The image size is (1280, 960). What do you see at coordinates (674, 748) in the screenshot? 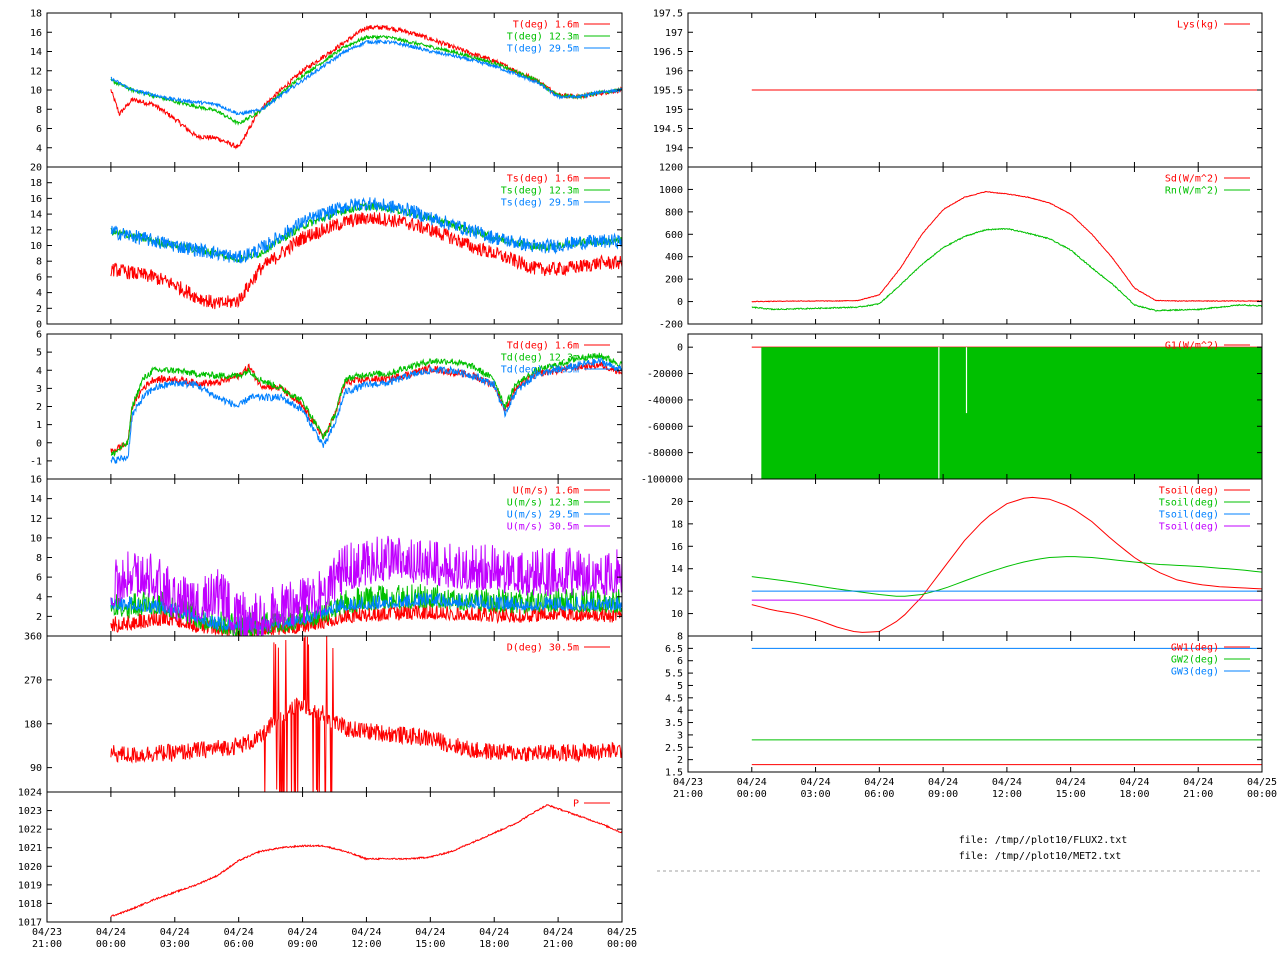
I see `y-tick-label: 2.5` at bounding box center [674, 748].